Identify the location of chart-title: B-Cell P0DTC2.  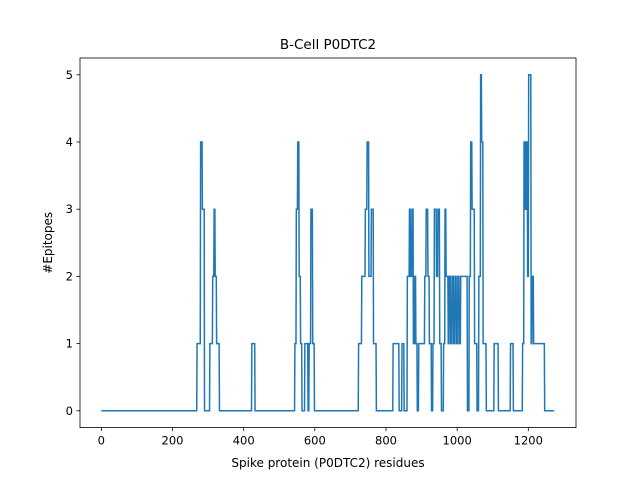
(328, 45).